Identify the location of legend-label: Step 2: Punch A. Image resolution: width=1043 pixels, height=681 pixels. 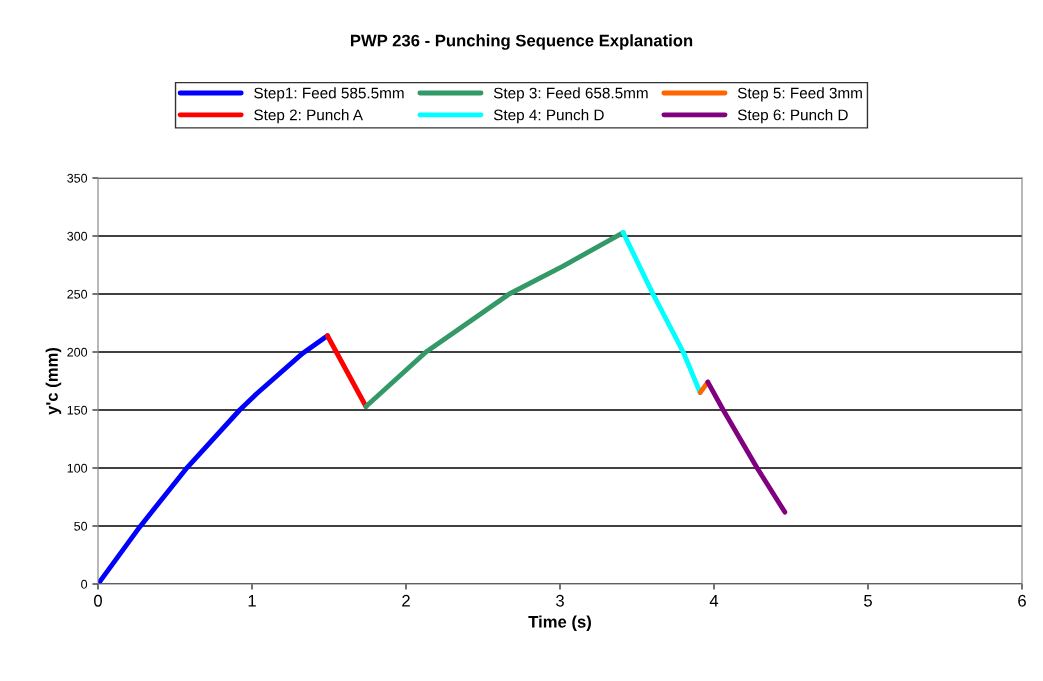
(308, 116).